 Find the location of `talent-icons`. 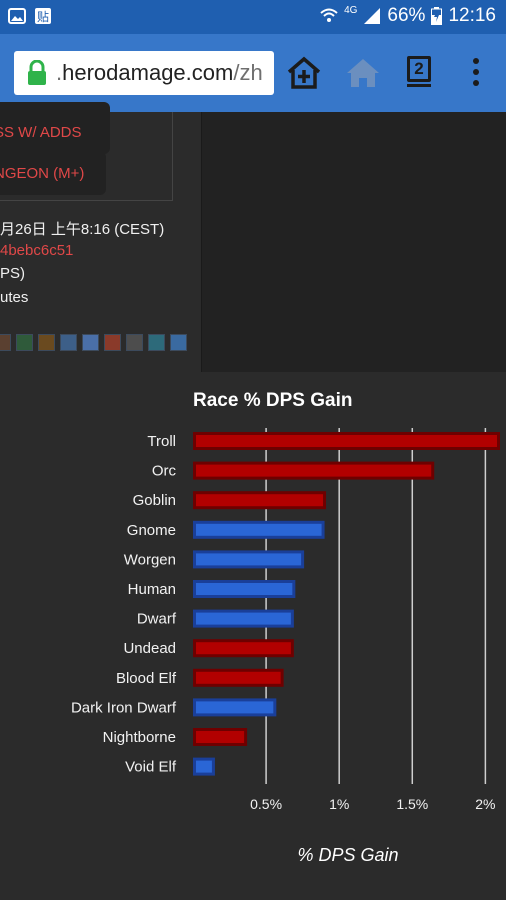

talent-icons is located at coordinates (93, 342).